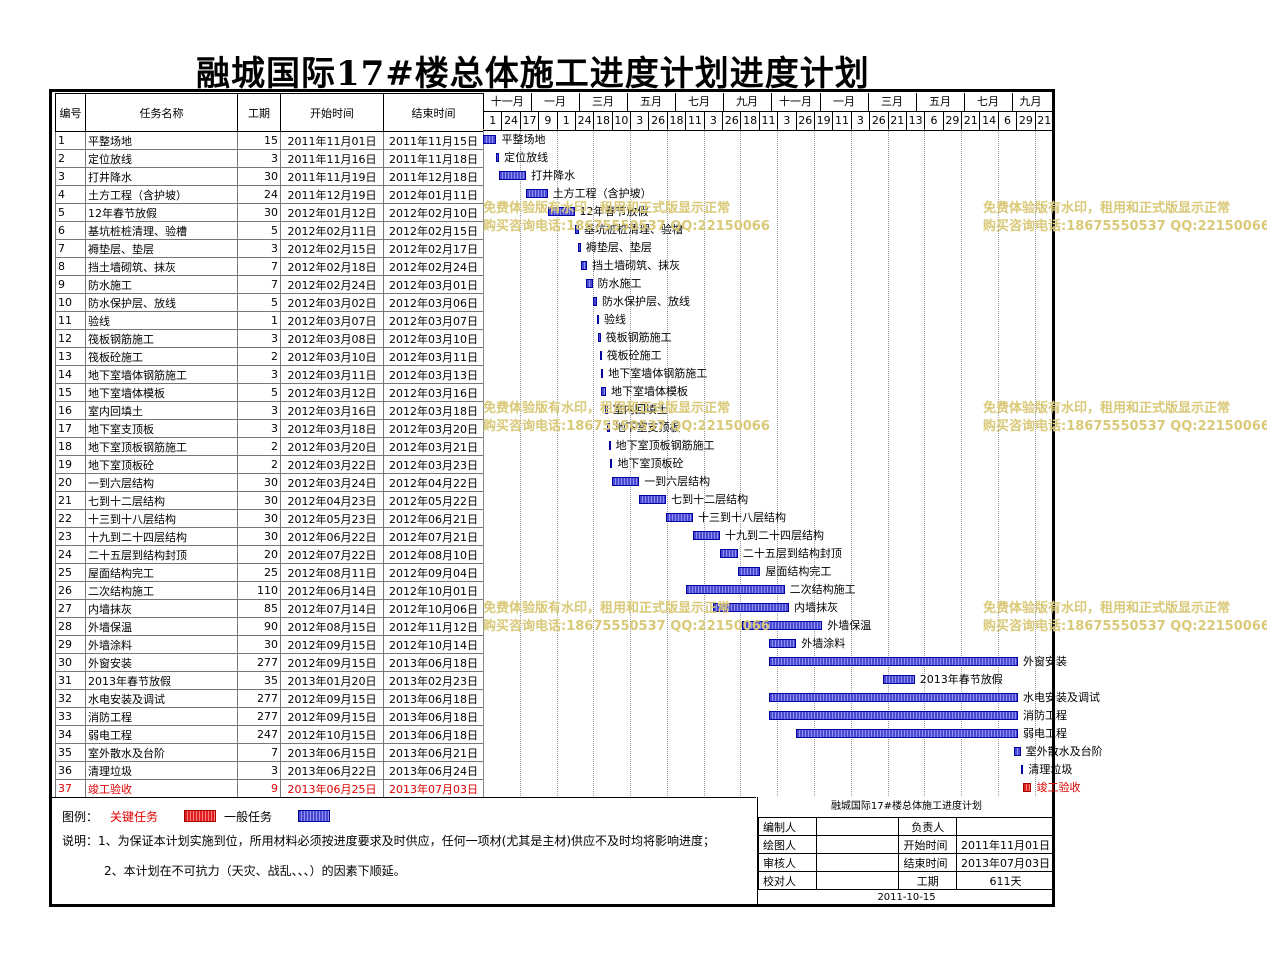 This screenshot has height=957, width=1267. Describe the element at coordinates (961, 679) in the screenshot. I see `gantt-bar-label: 2013年春节放假` at that location.